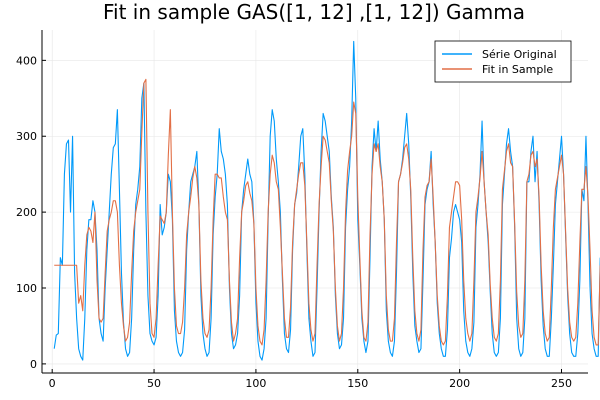  Describe the element at coordinates (459, 383) in the screenshot. I see `x-tick-label: 200` at that location.